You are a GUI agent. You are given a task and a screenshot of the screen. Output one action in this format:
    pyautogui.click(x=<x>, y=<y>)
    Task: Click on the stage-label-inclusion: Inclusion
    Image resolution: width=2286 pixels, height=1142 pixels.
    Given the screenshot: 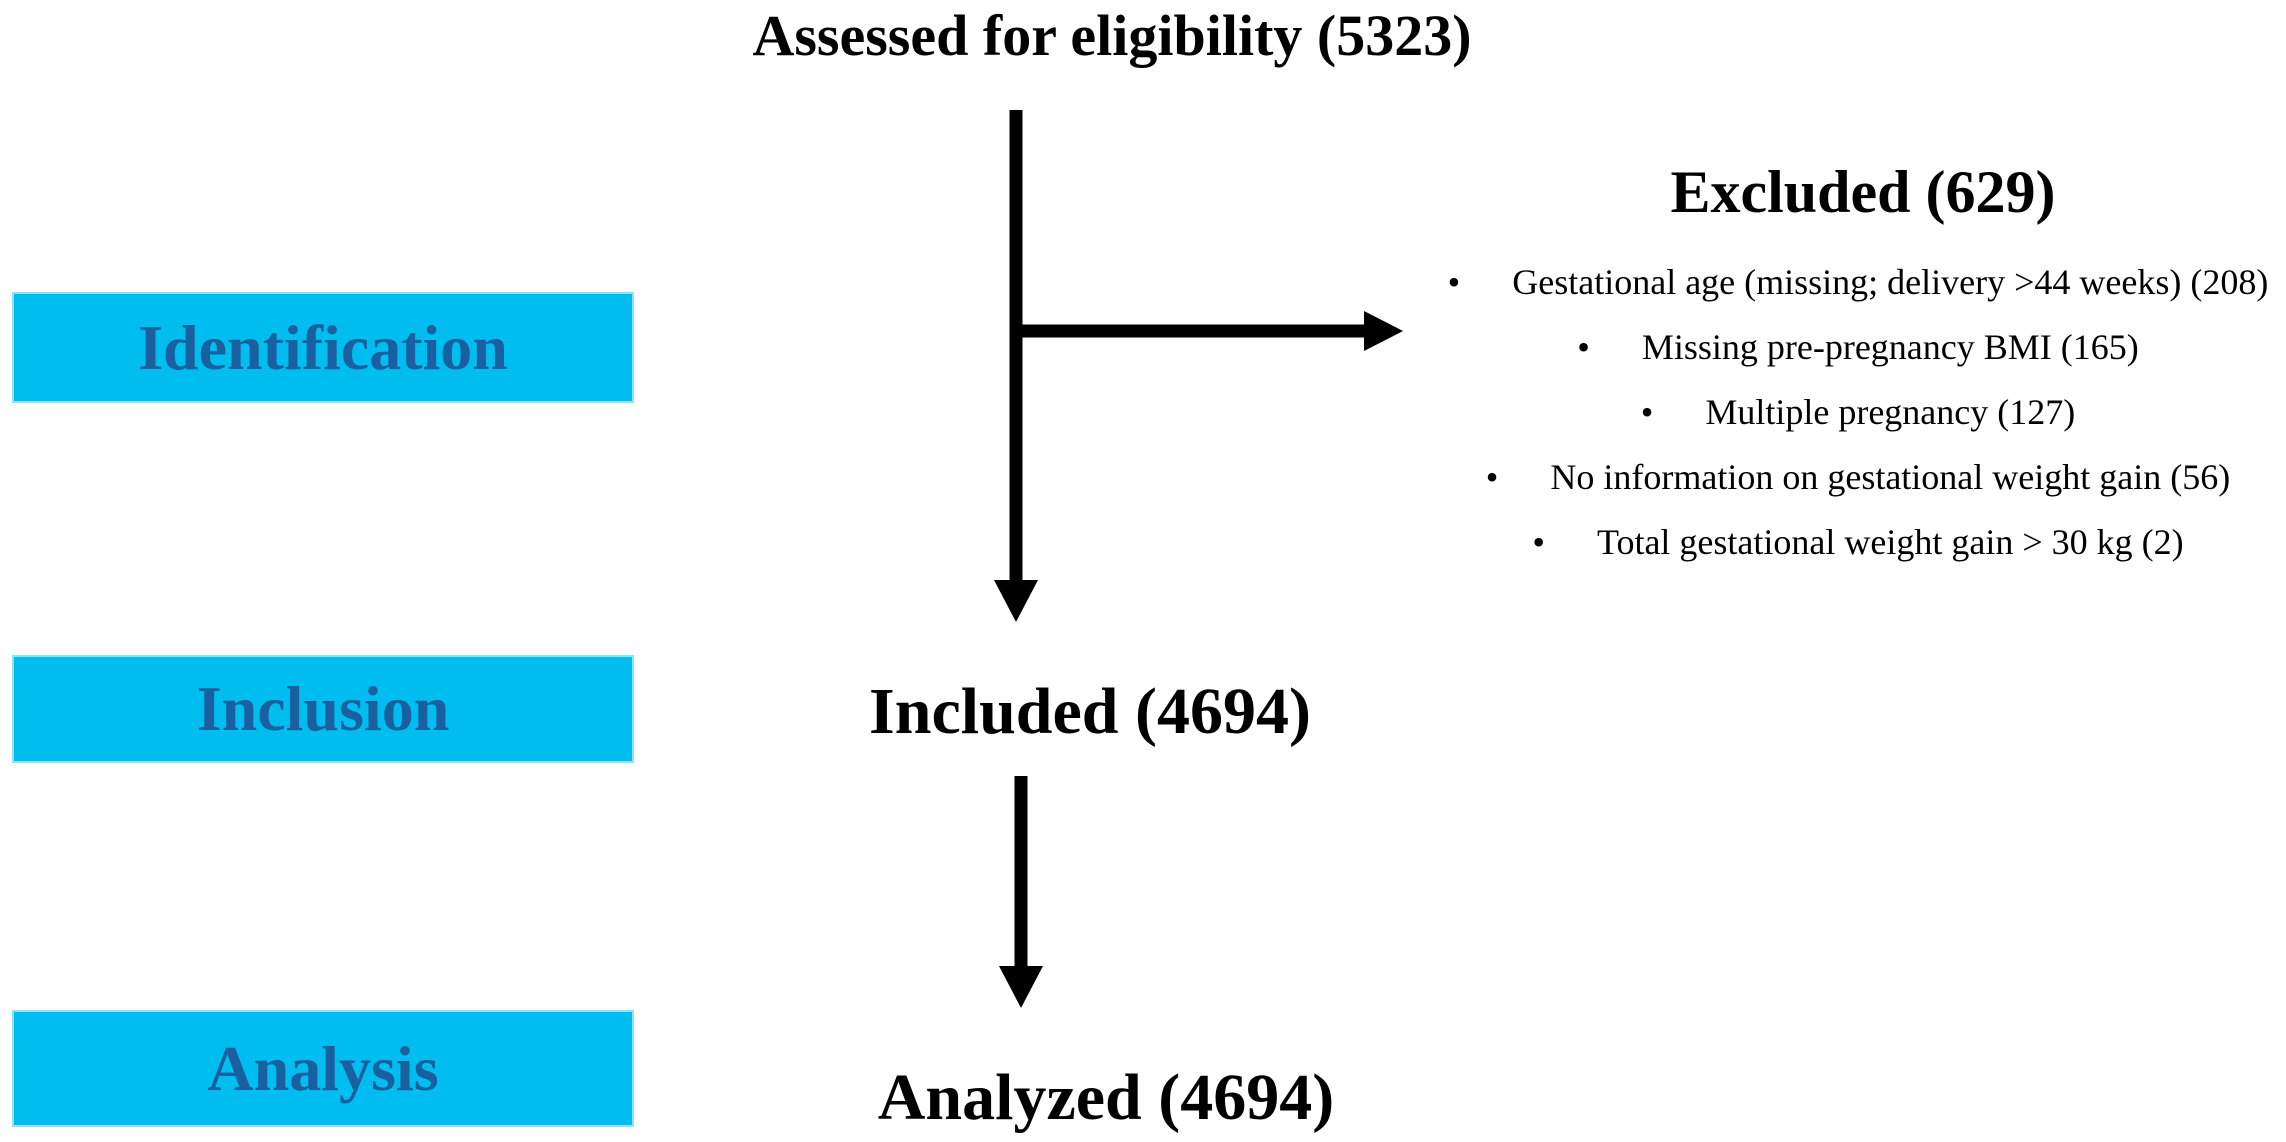 What is the action you would take?
    pyautogui.click(x=323, y=708)
    